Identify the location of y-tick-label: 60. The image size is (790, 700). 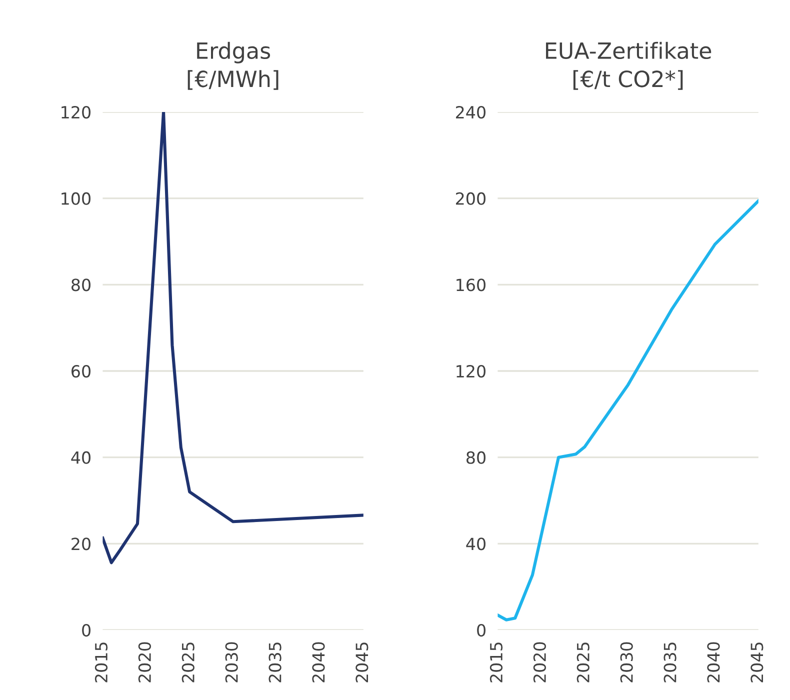
(81, 371).